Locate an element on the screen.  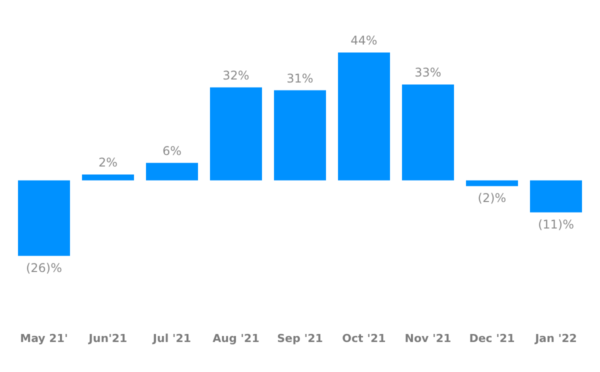
data-label: 44% is located at coordinates (364, 41).